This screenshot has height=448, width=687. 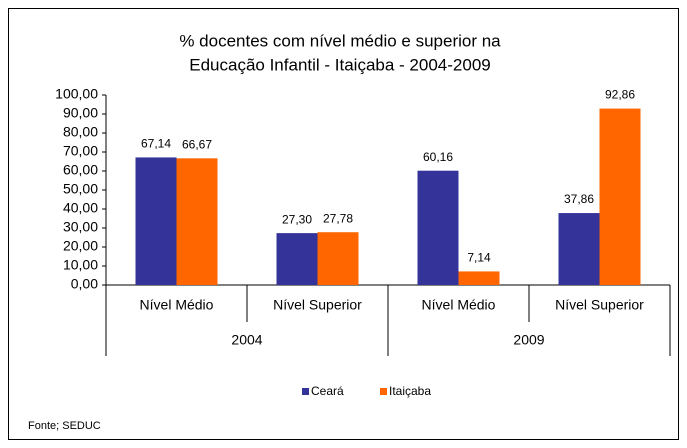 I want to click on group-label: 2004, so click(x=246, y=340).